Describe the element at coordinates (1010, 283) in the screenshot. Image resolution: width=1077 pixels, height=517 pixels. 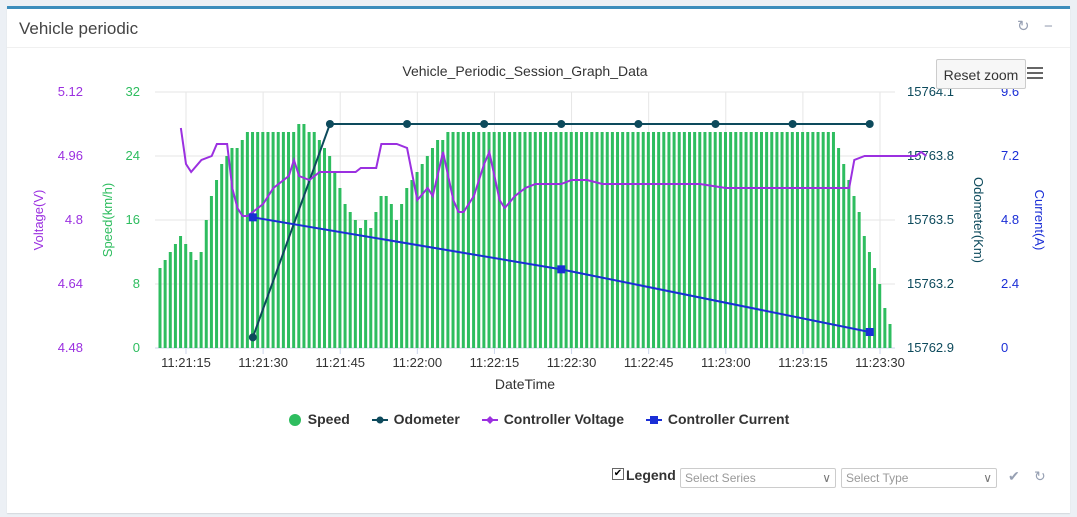
I see `y-tick-label-current: 2.4` at that location.